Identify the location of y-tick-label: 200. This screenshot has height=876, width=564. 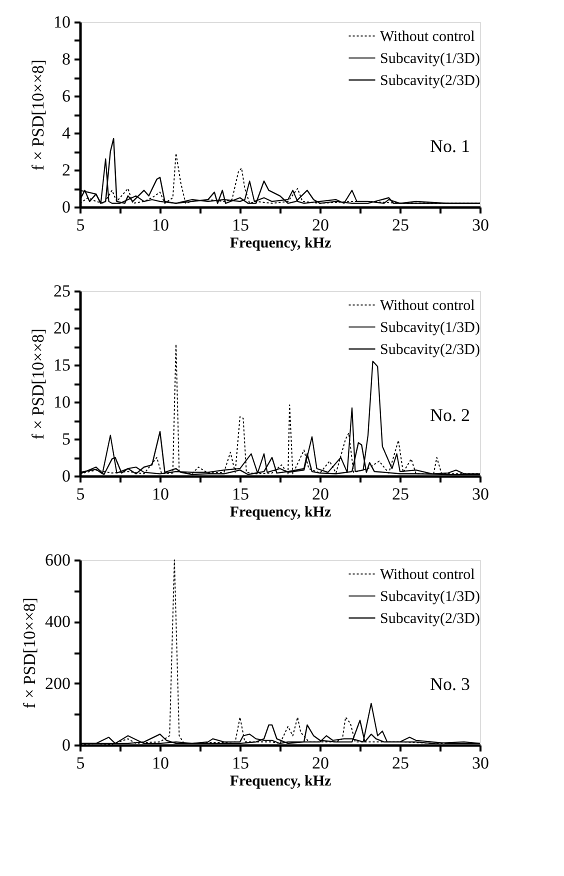
(57, 683).